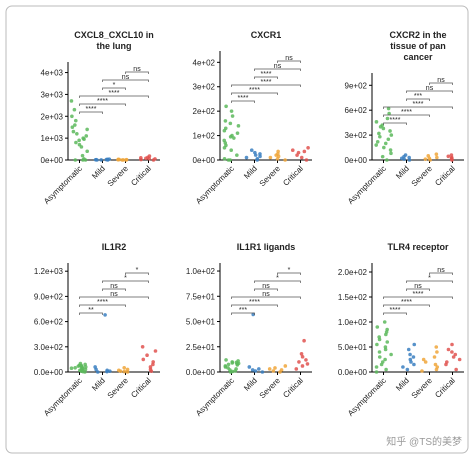  I want to click on y-tick-label: 5.0e+01, so click(353, 347).